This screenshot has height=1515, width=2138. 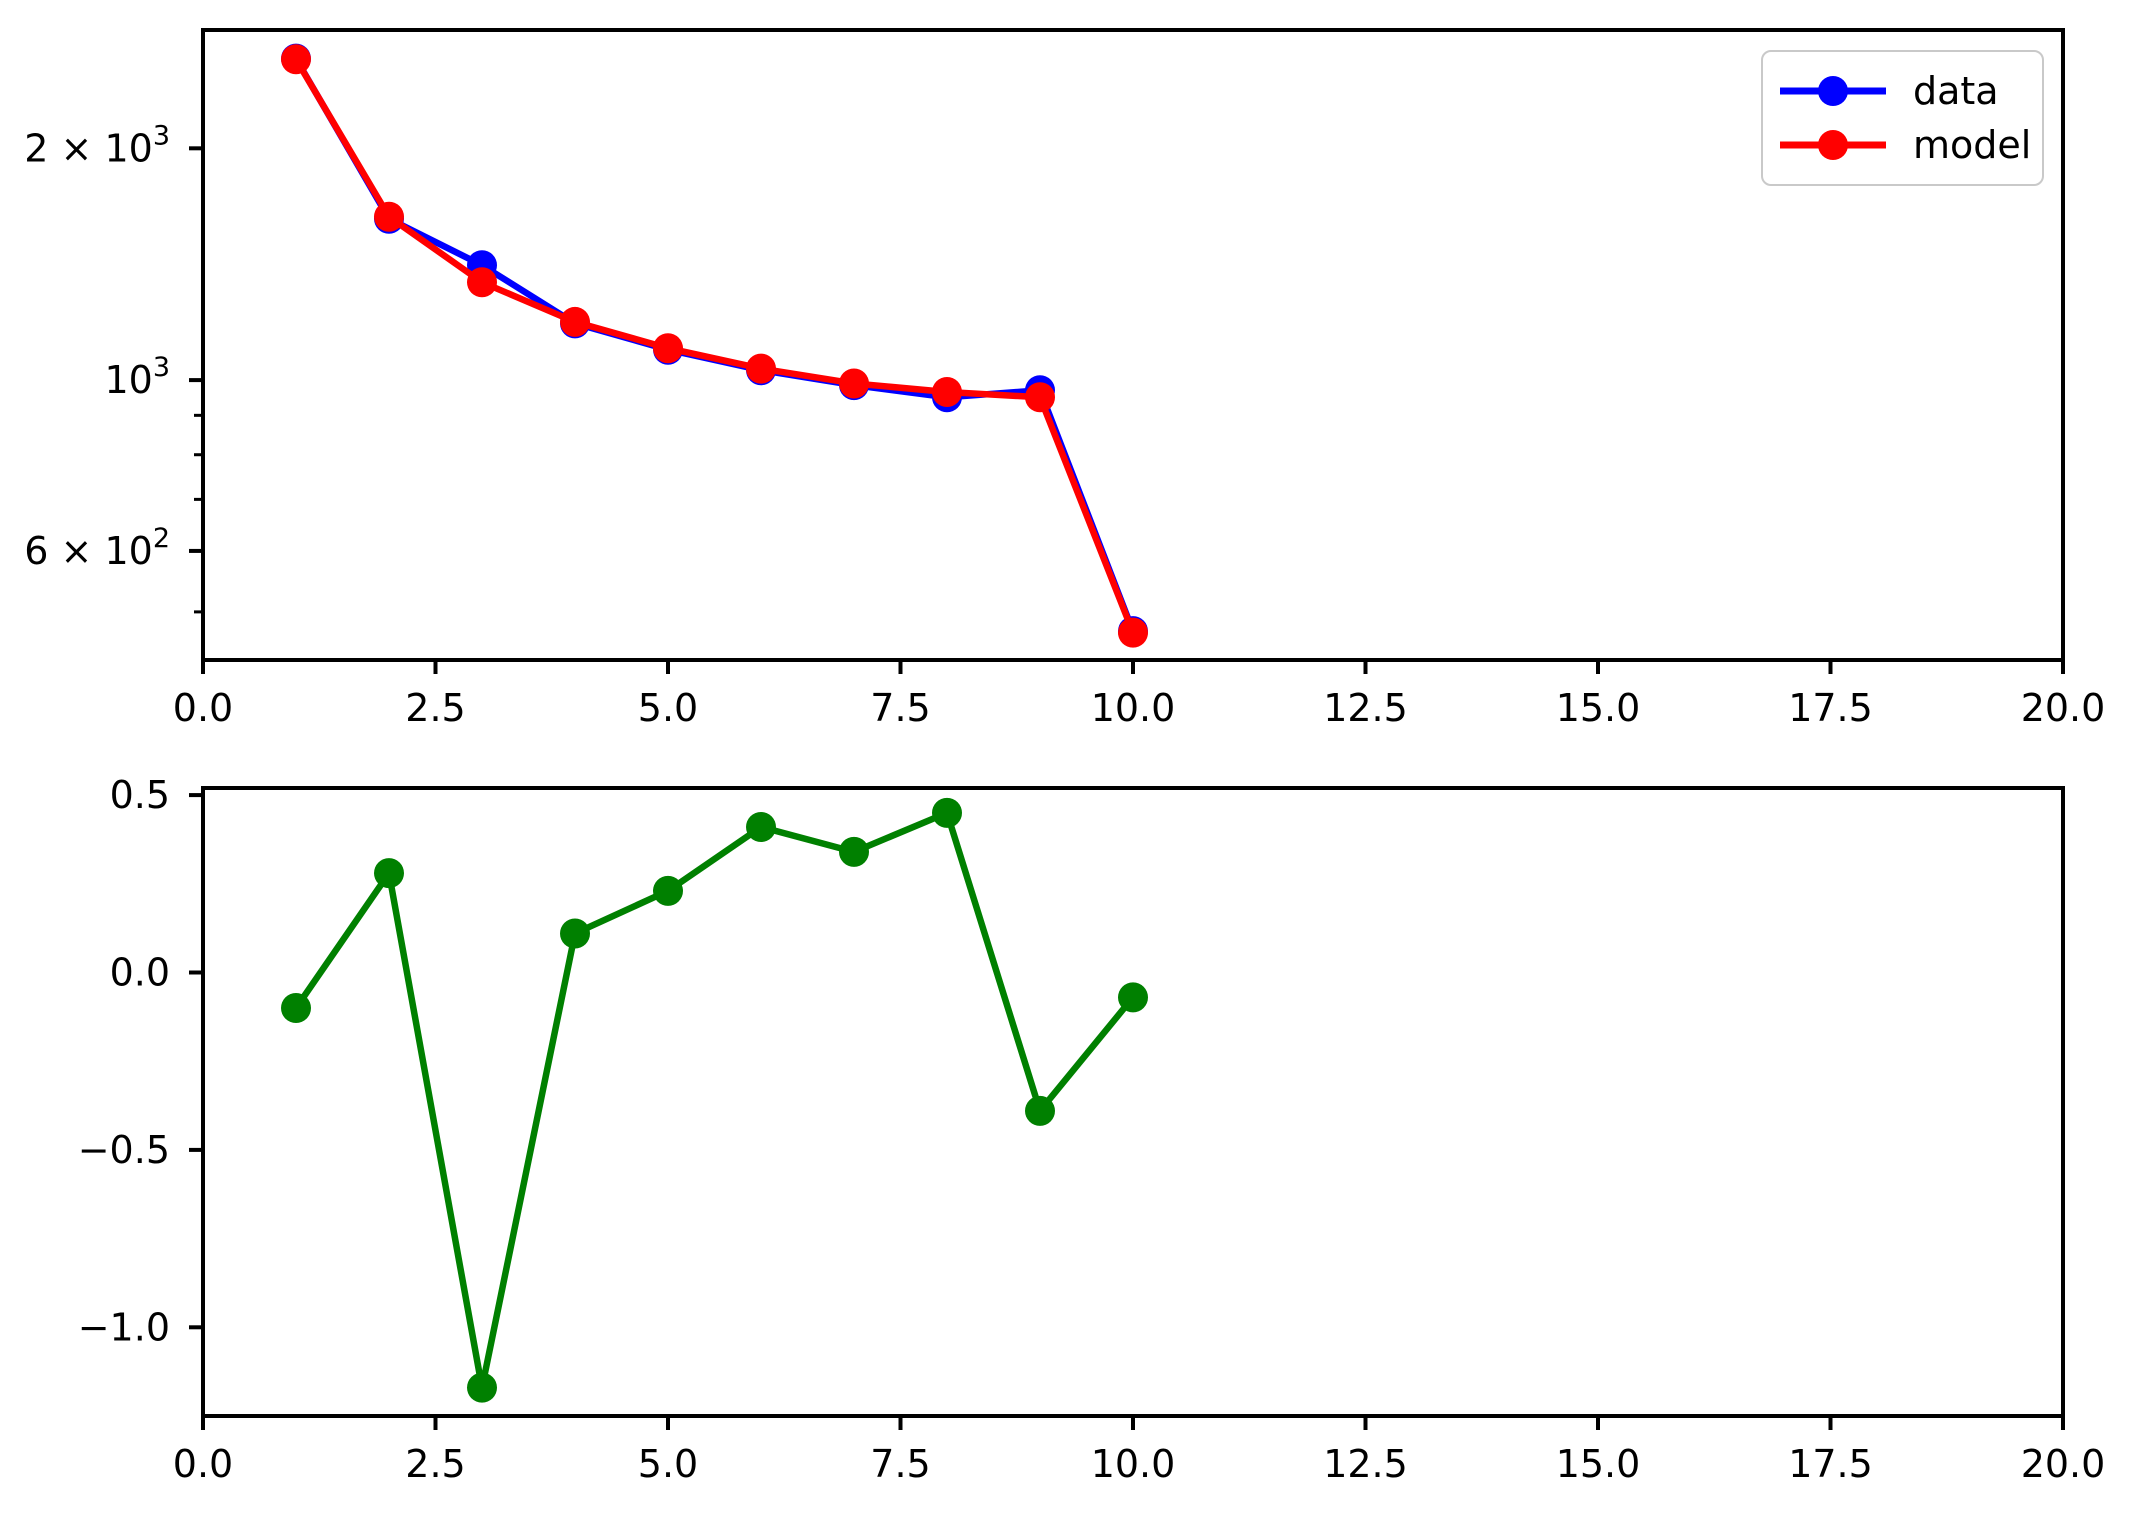 I want to click on legend-line-model-icon, so click(x=1833, y=145).